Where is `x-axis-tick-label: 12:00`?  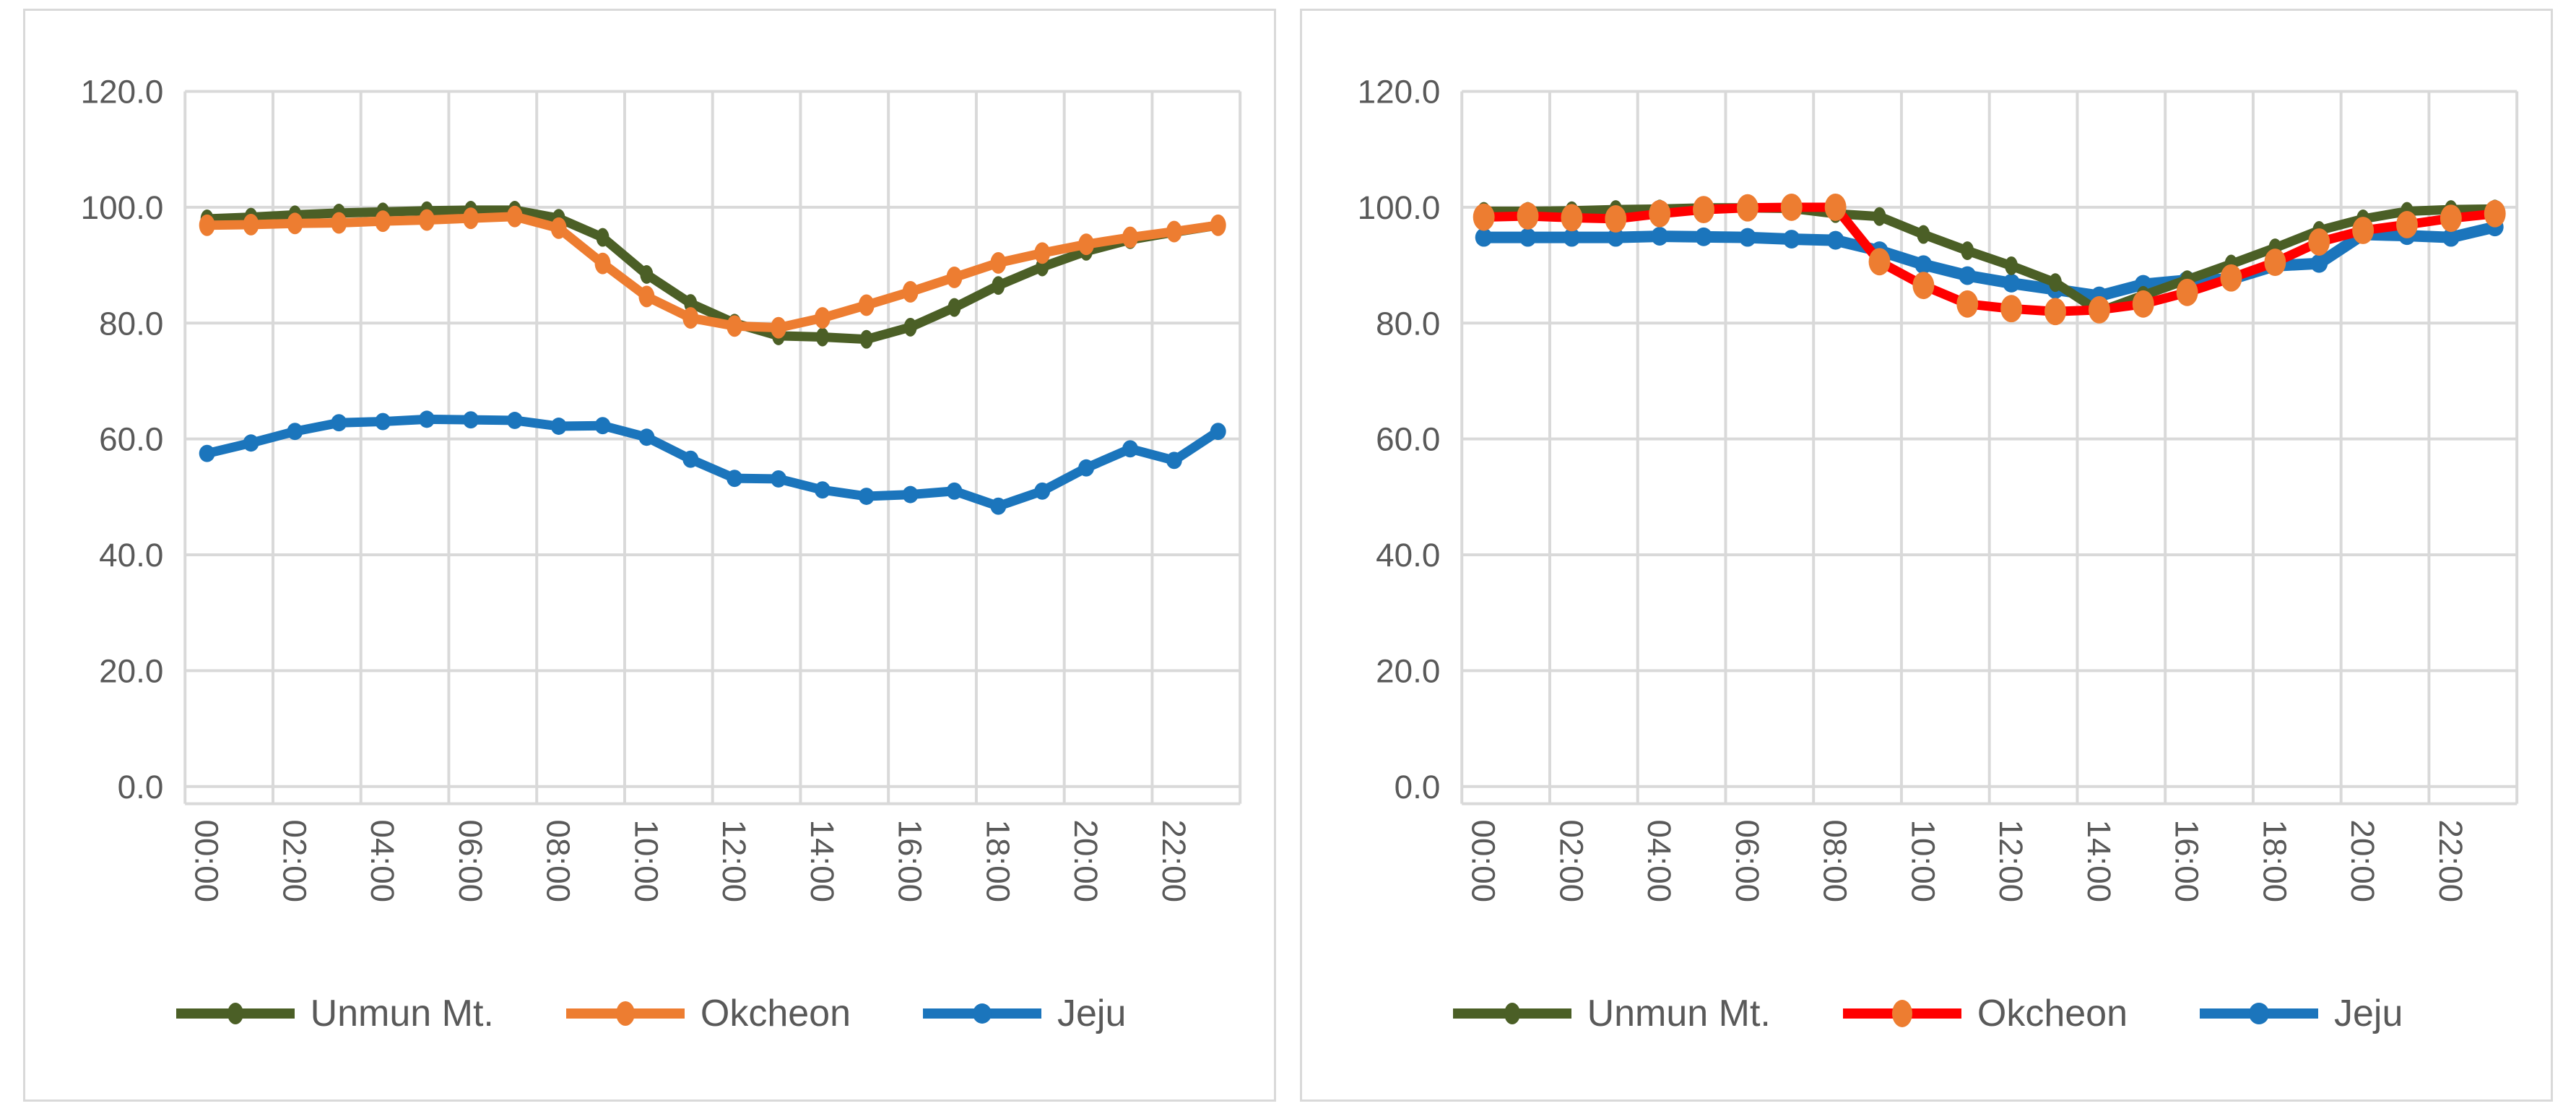
x-axis-tick-label: 12:00 is located at coordinates (2010, 861).